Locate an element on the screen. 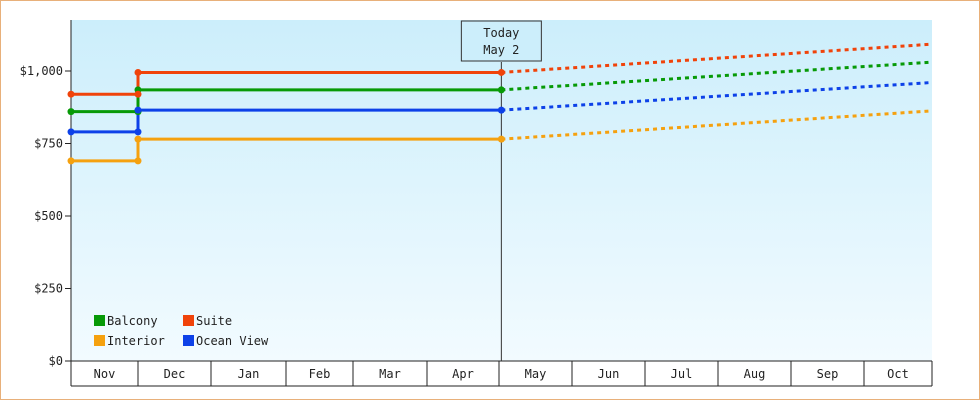 The width and height of the screenshot is (980, 400). legend-label-suite: Suite is located at coordinates (214, 321).